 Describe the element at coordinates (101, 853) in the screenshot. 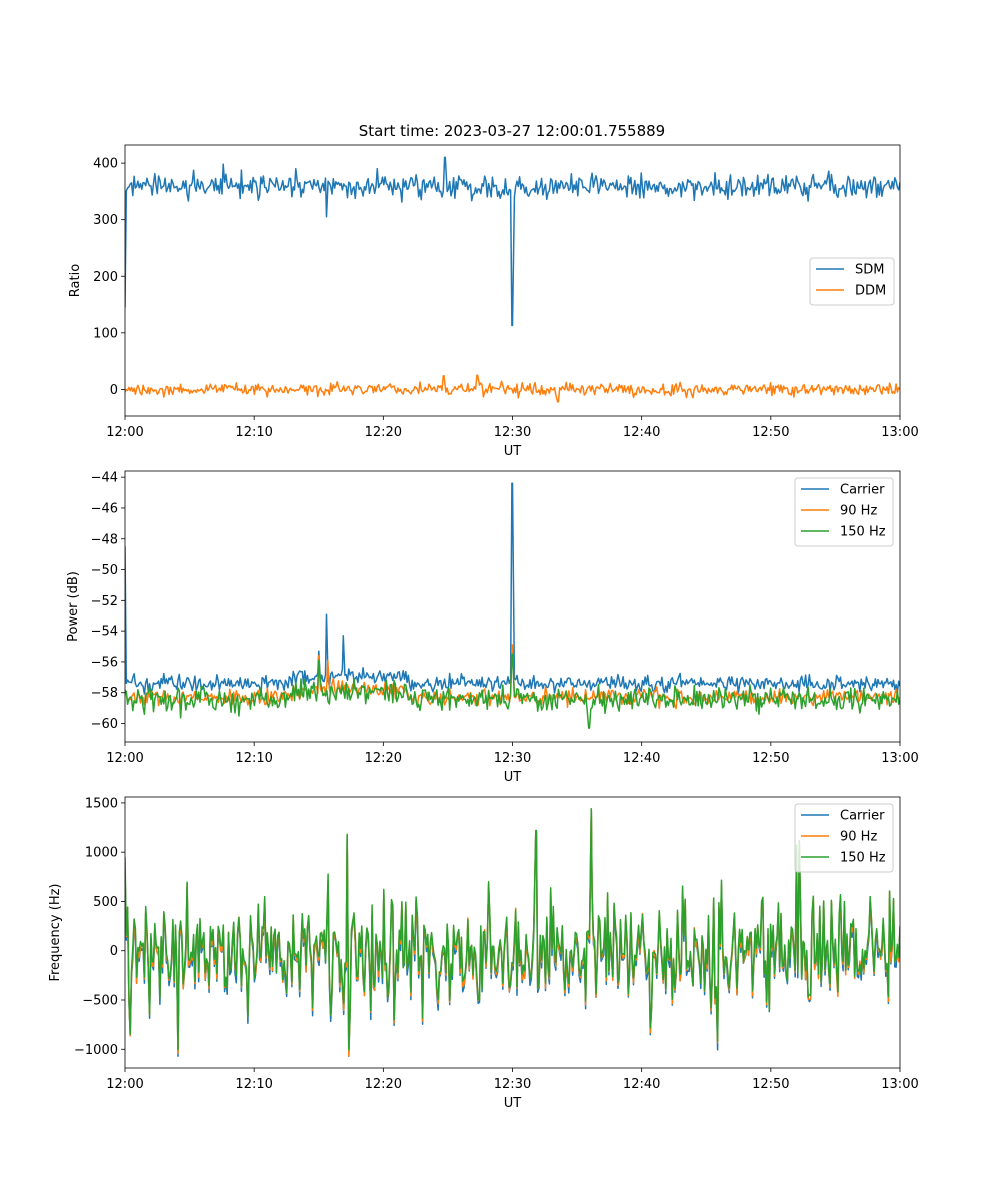

I see `y-tick-label: 1000` at that location.